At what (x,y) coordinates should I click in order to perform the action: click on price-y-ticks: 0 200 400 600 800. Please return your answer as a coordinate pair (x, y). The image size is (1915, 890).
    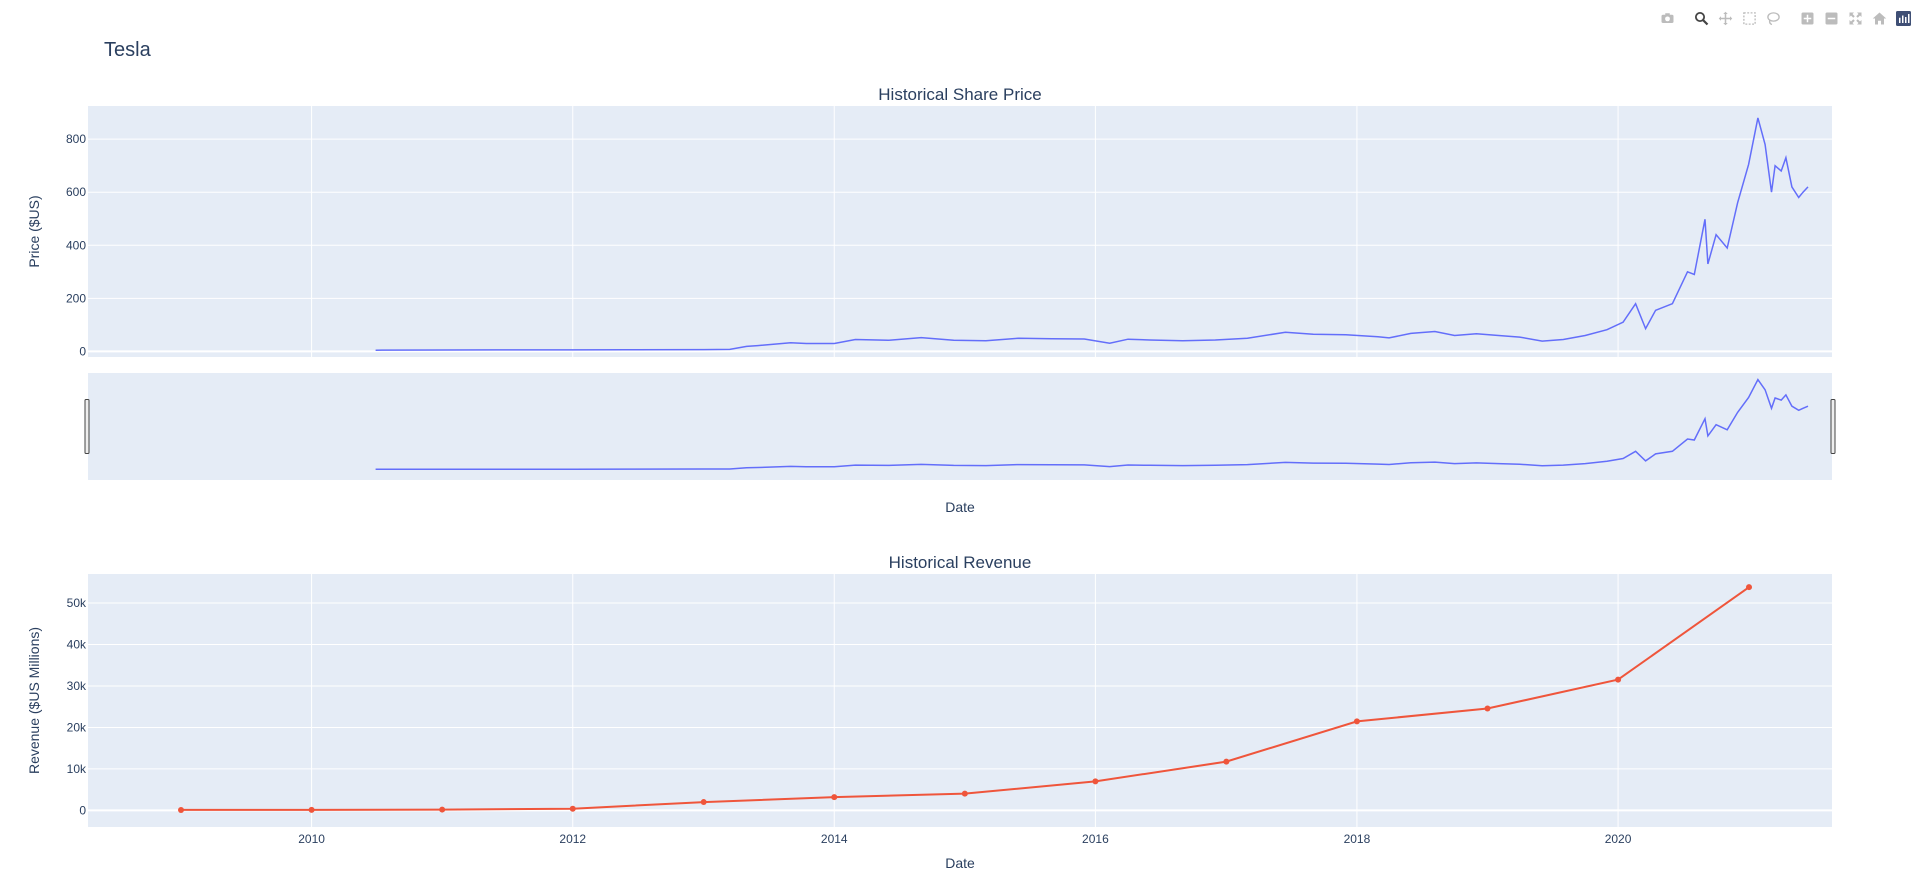
    Looking at the image, I should click on (76, 245).